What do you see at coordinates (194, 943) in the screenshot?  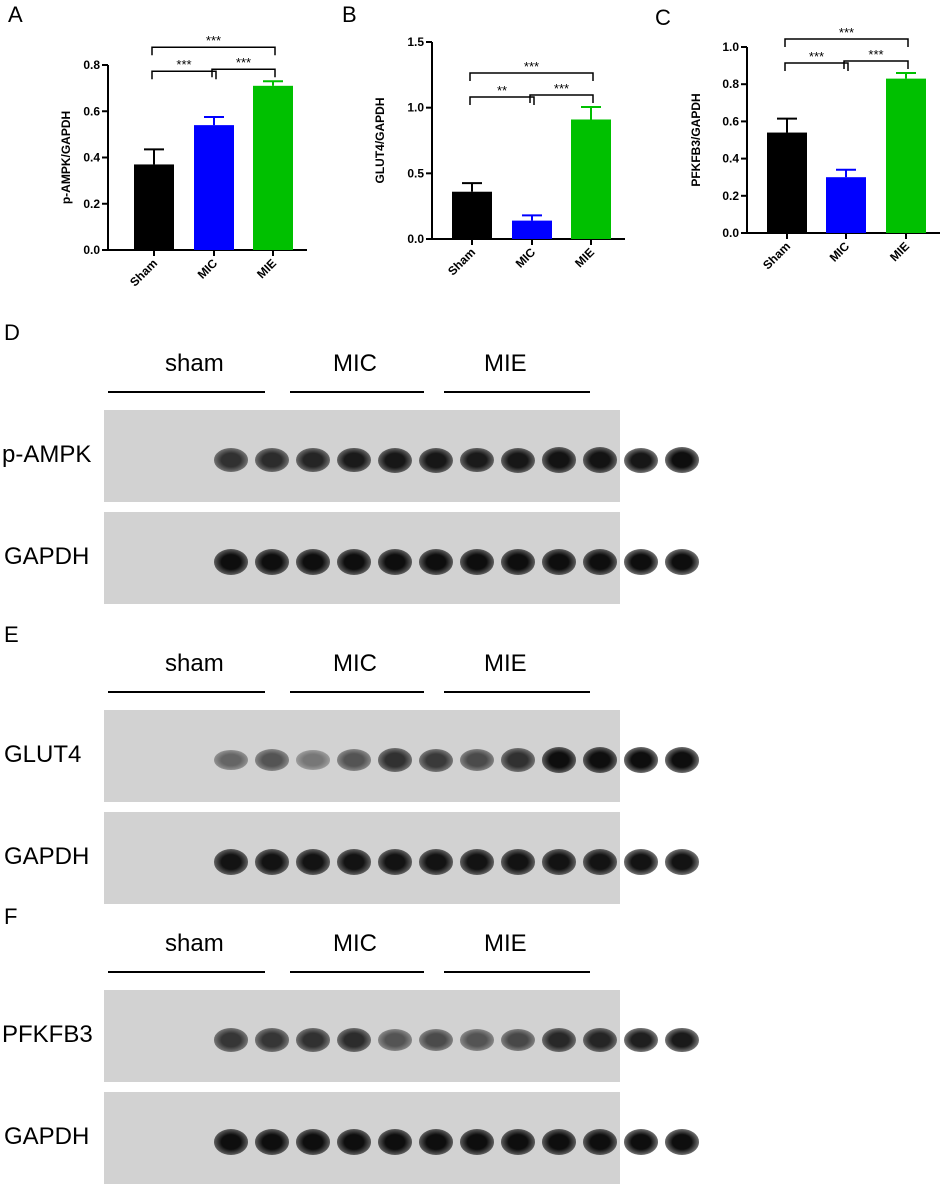 I see `group-label-sham: sham` at bounding box center [194, 943].